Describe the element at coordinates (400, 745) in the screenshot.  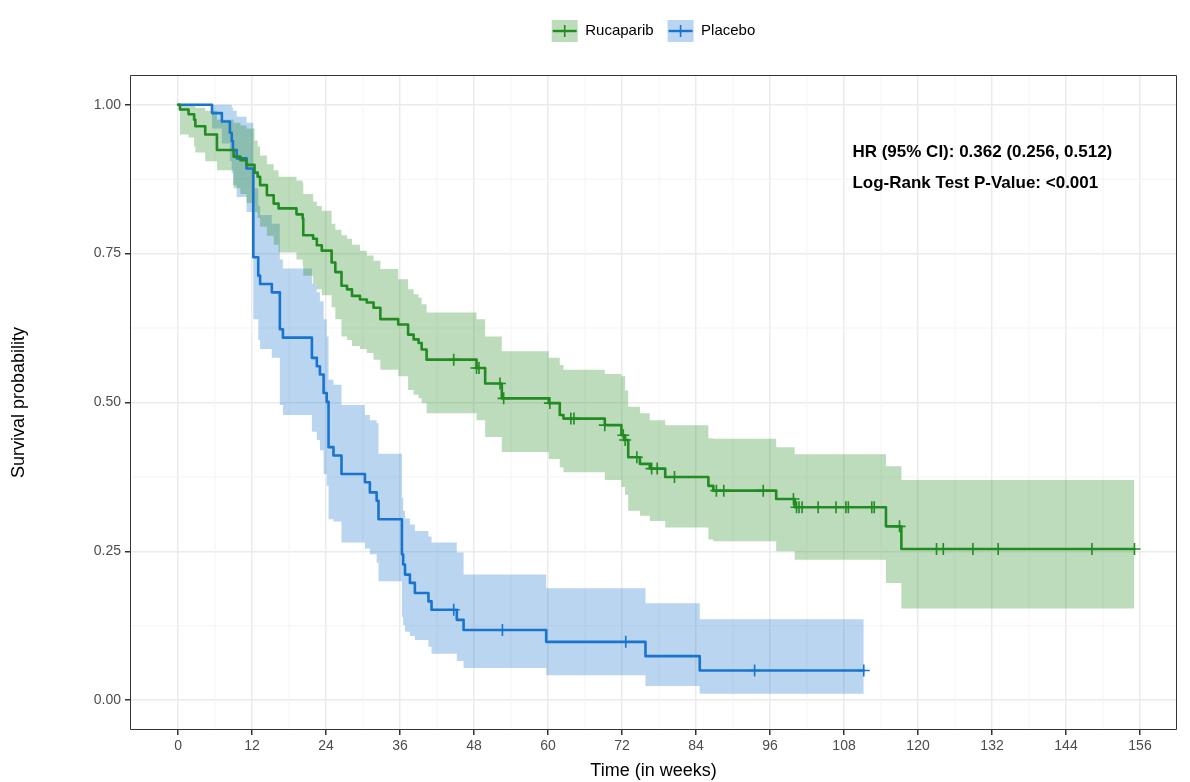
I see `x-tick-label: 36` at that location.